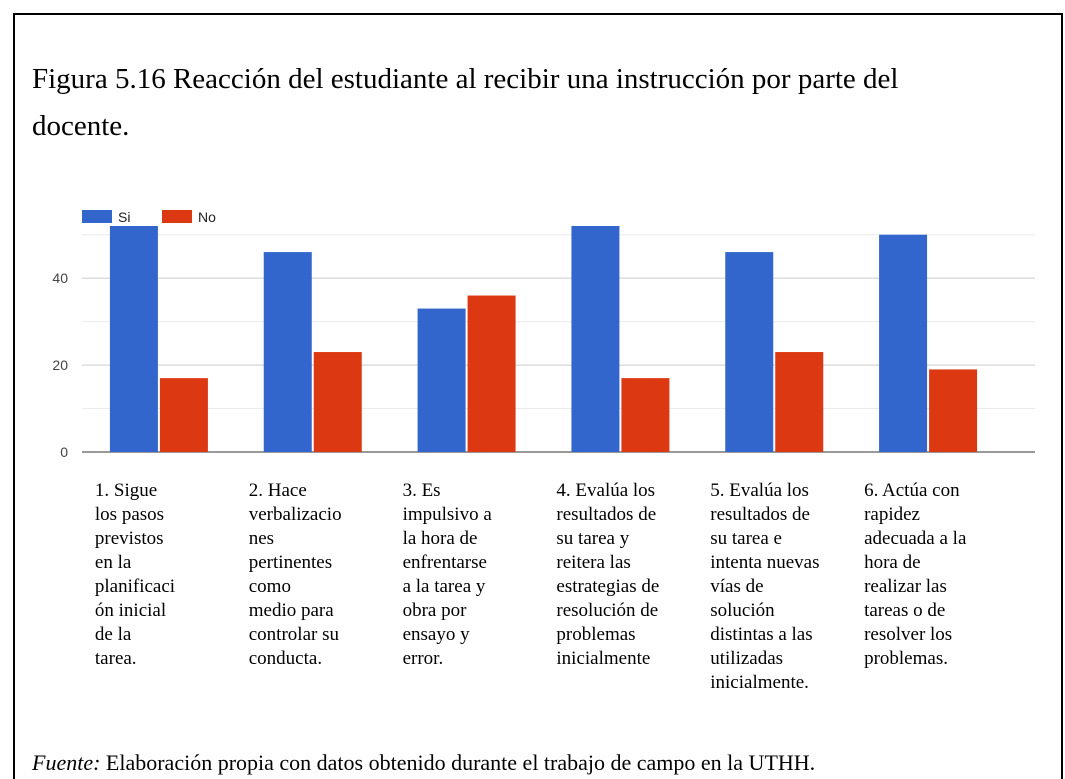 The width and height of the screenshot is (1065, 779). I want to click on x-tick-line: verbalizacio, so click(295, 514).